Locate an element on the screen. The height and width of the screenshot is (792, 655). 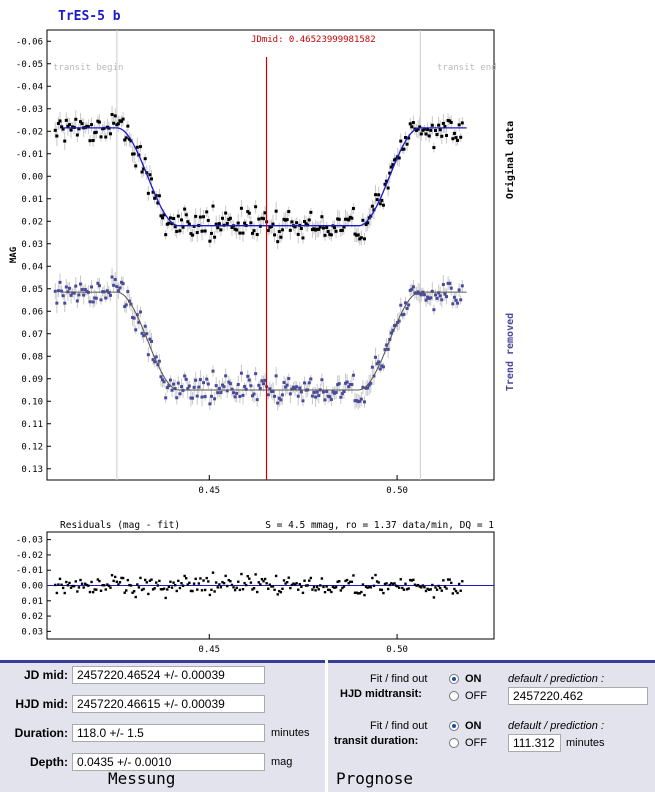
jd-mid-field: 2457220.46524 +/- 0.00039 is located at coordinates (168, 675).